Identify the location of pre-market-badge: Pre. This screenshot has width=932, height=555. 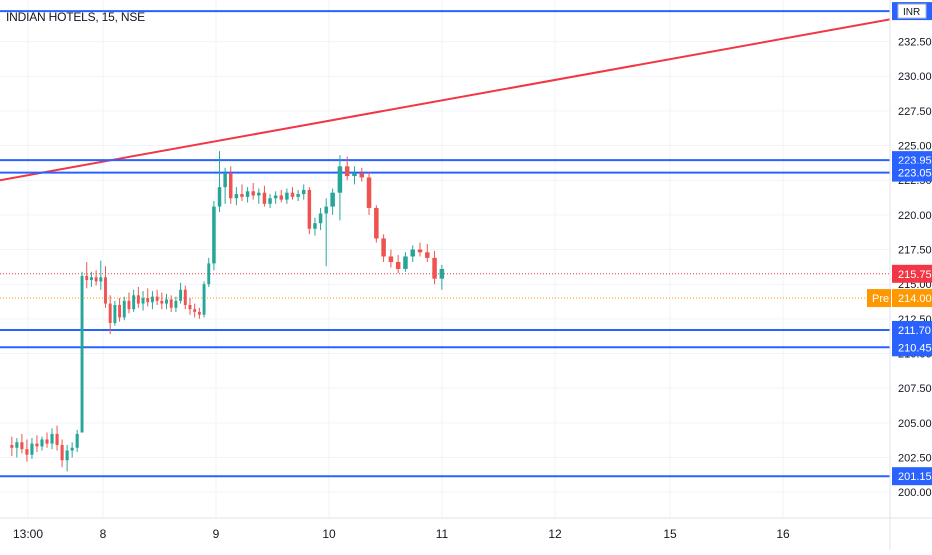
(880, 299).